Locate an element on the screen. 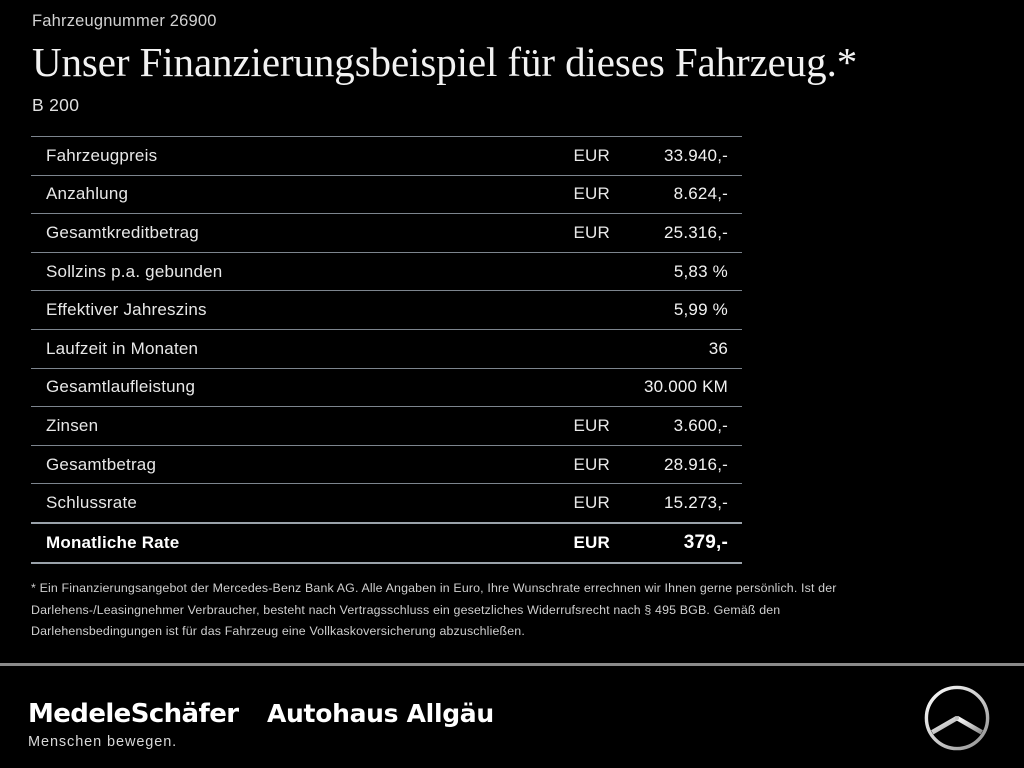 This screenshot has width=1024, height=768. table-row: Laufzeit in Monaten 36 is located at coordinates (386, 348).